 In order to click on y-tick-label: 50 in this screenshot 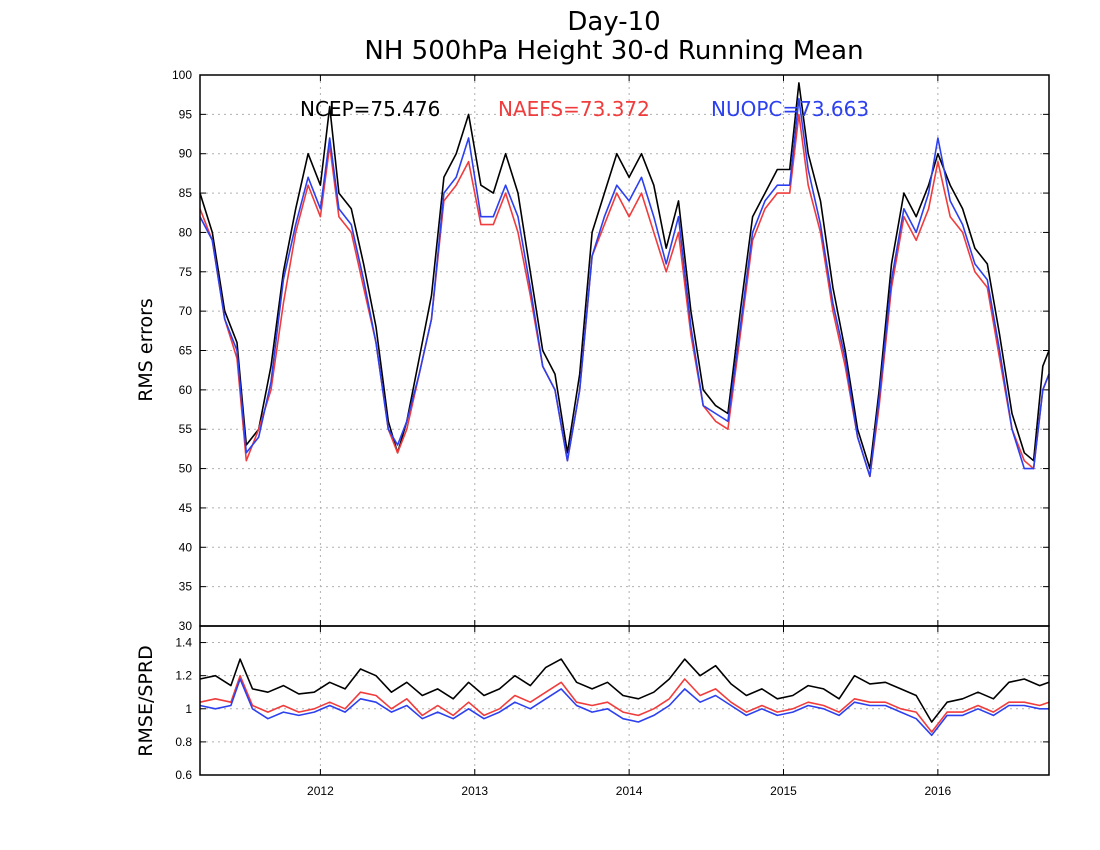, I will do `click(186, 469)`.